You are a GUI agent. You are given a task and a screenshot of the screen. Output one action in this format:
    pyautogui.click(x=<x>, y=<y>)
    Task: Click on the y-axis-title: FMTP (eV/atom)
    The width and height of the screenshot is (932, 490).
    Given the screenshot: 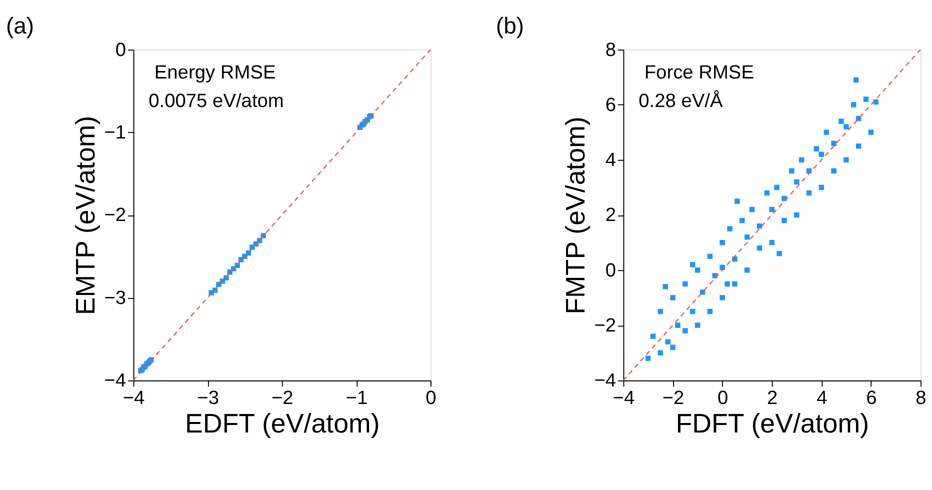 What is the action you would take?
    pyautogui.click(x=575, y=215)
    